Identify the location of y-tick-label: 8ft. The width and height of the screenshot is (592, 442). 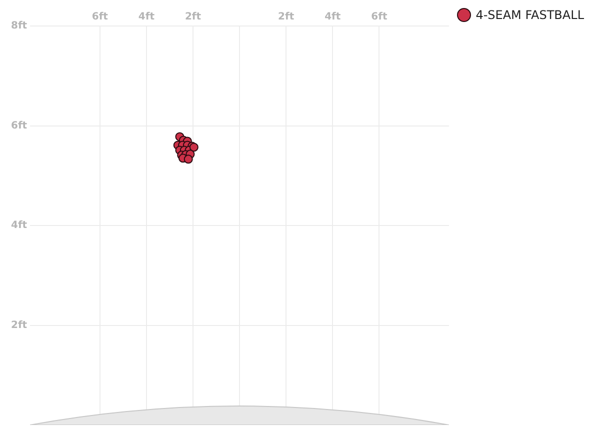
(19, 26).